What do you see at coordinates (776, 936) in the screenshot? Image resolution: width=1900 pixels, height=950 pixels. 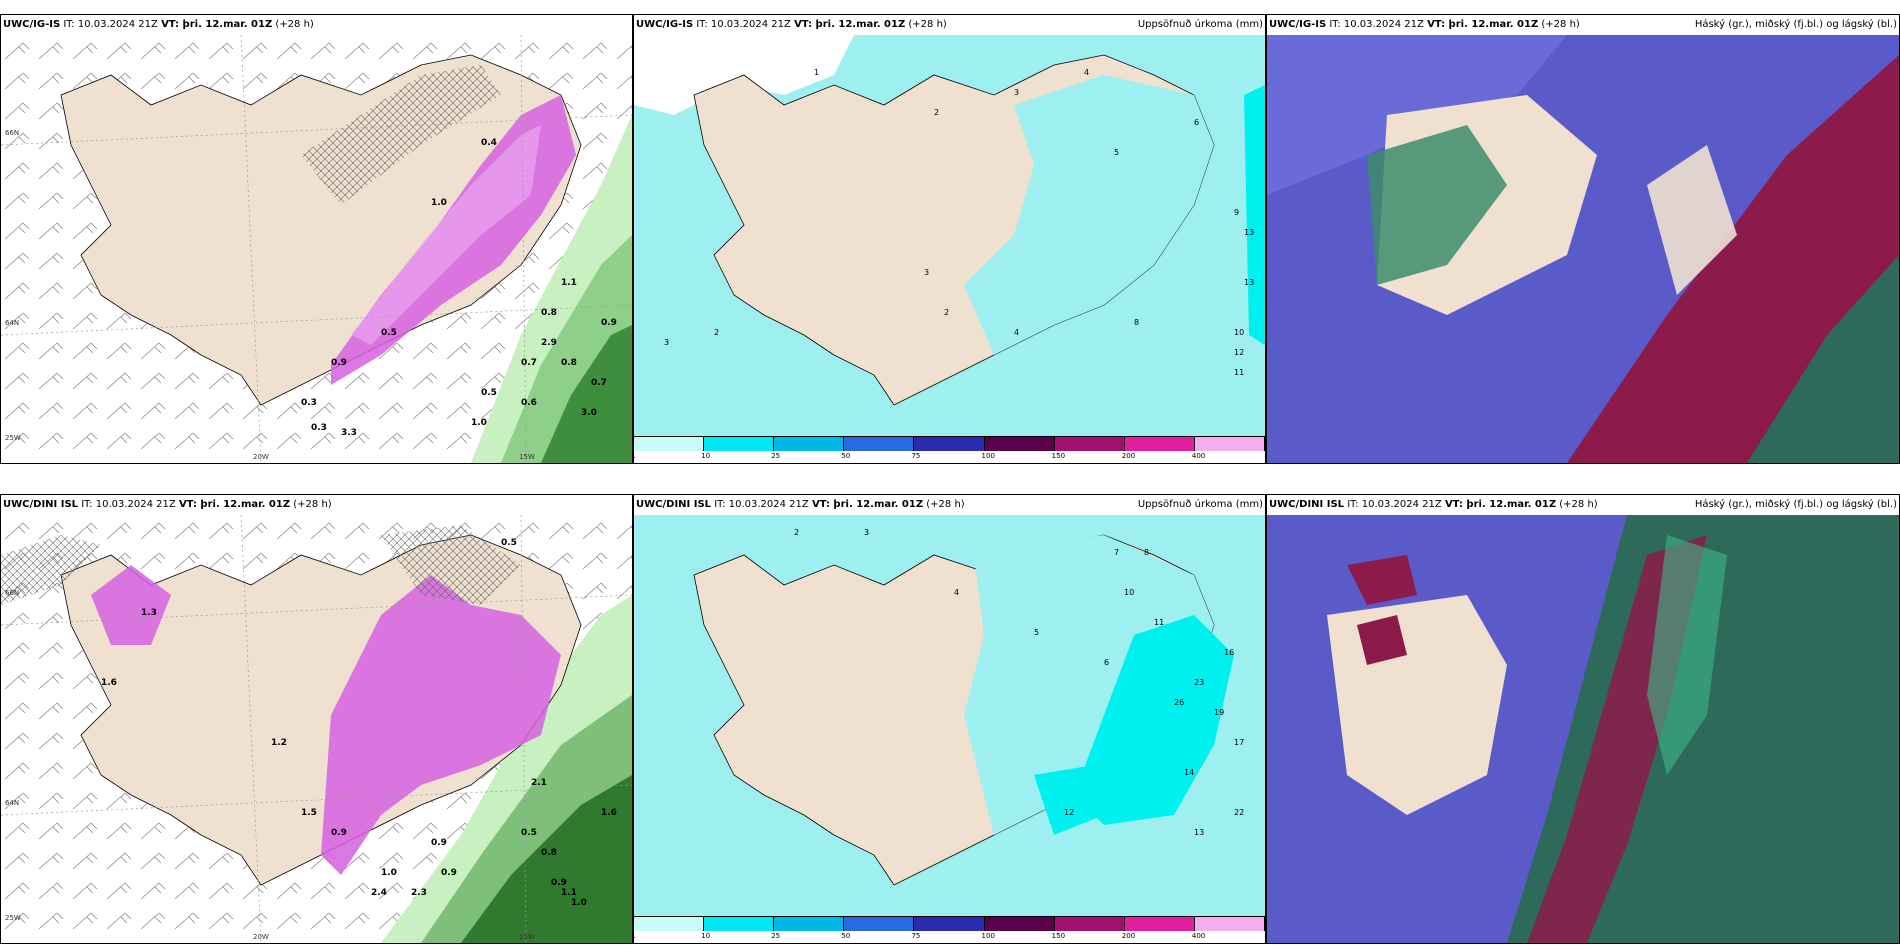 I see `colorbar-tick: 25` at bounding box center [776, 936].